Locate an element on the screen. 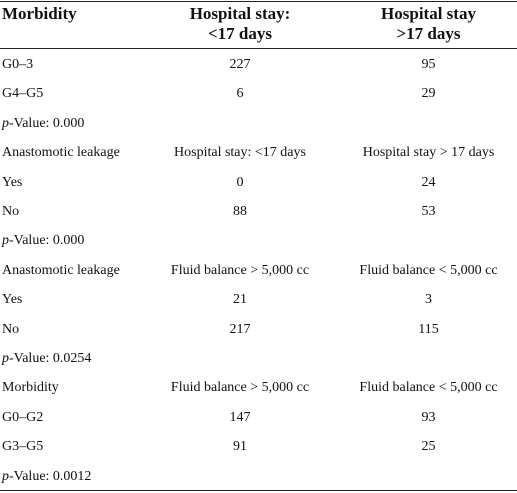  table-cell: 53 is located at coordinates (428, 211).